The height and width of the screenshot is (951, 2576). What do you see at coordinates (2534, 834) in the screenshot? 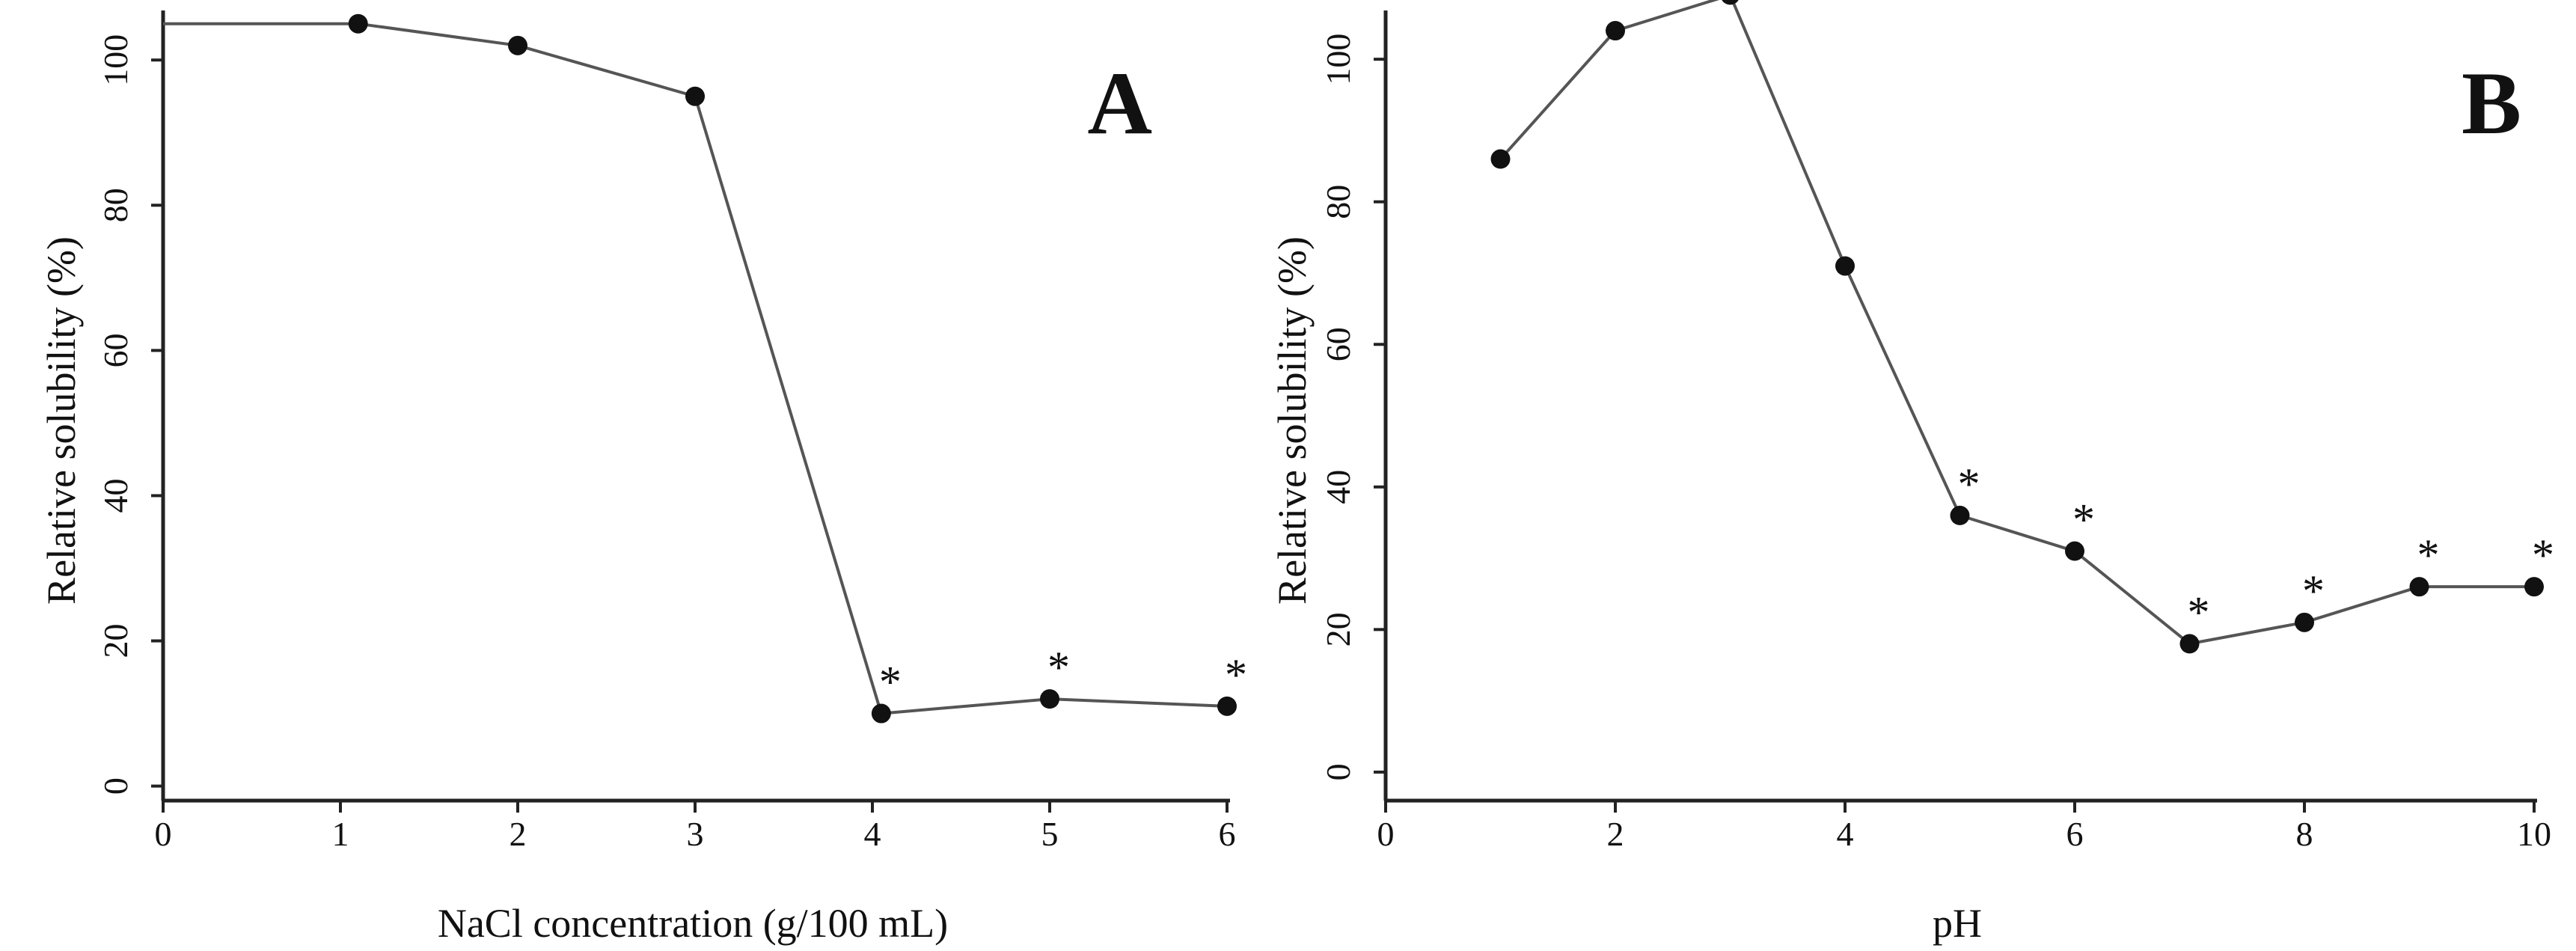
I see `panel-b-x-tick-label: 10` at bounding box center [2534, 834].